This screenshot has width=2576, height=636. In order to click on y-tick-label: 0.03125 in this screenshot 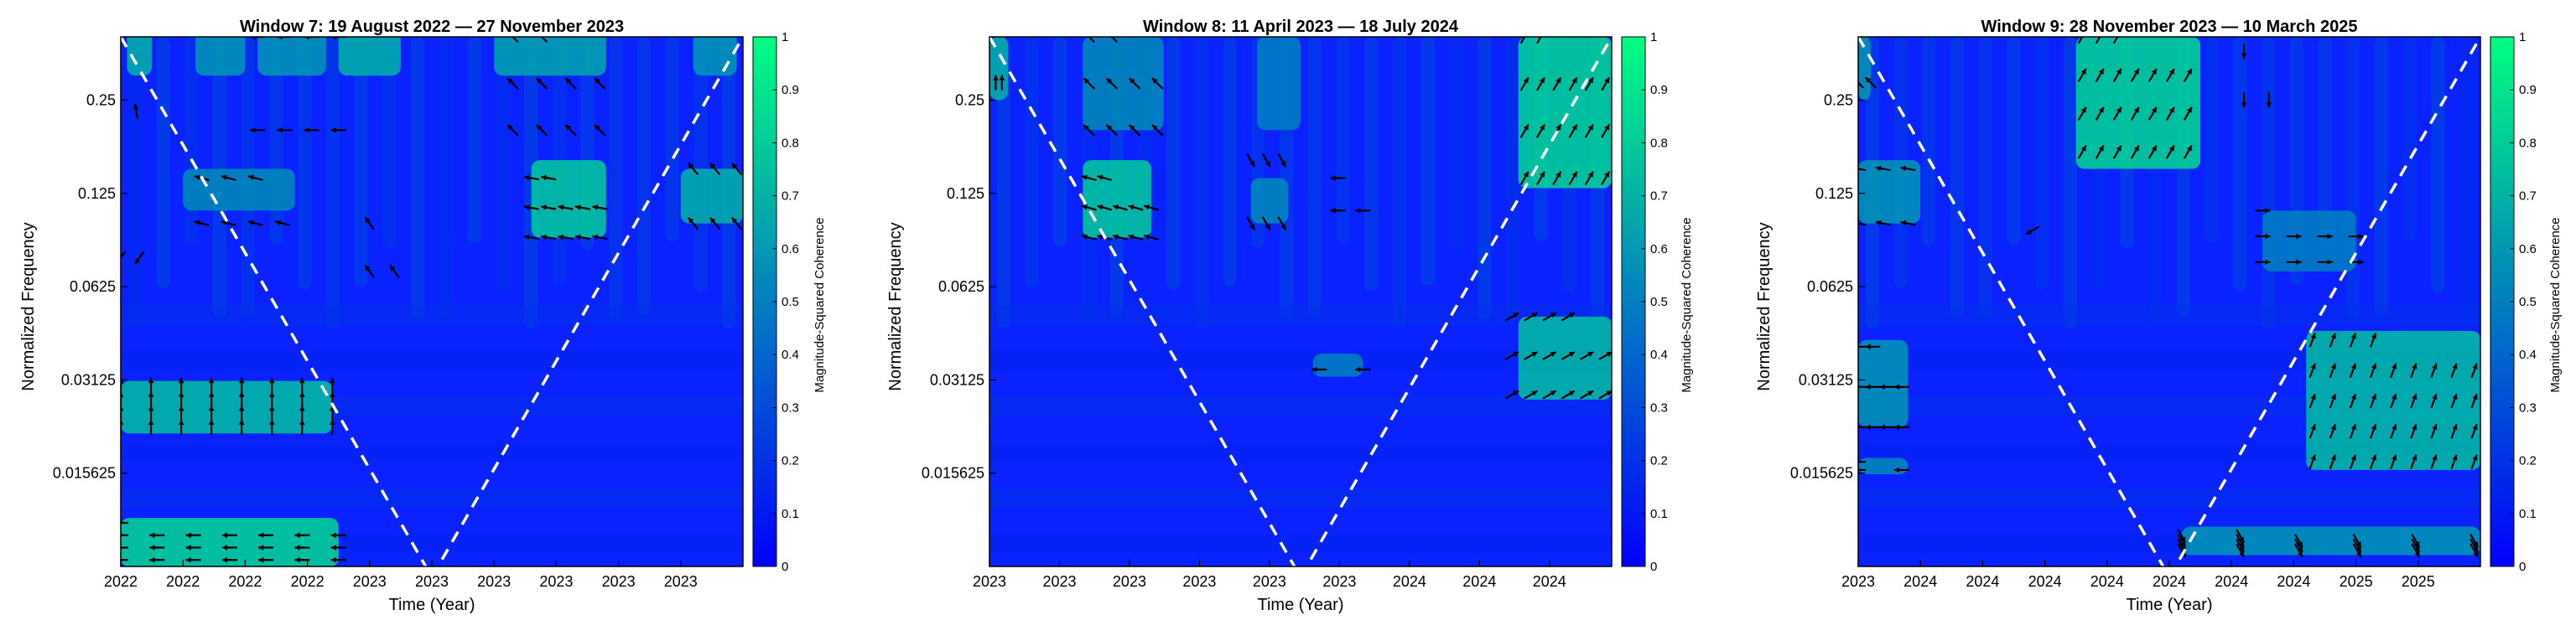, I will do `click(88, 379)`.